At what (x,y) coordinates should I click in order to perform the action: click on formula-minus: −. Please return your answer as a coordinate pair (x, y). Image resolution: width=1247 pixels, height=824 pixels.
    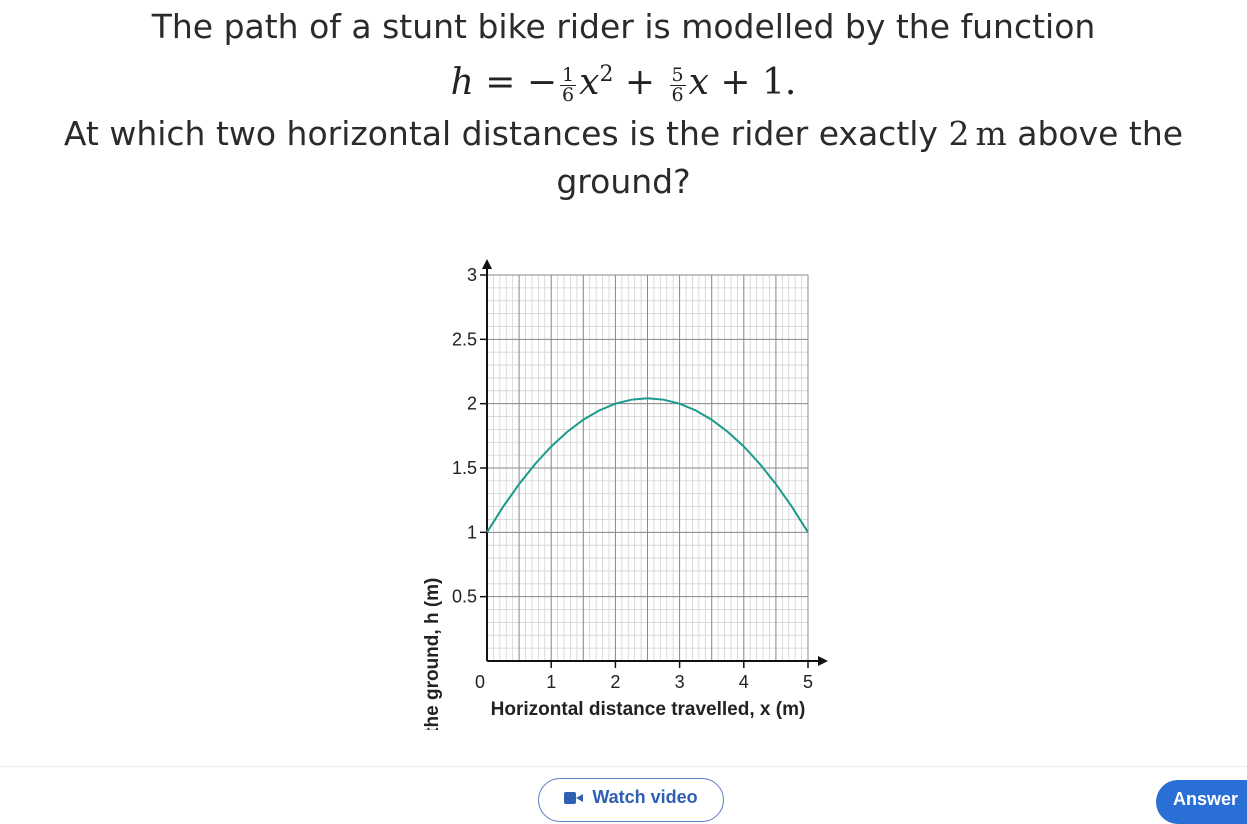
    Looking at the image, I should click on (542, 82).